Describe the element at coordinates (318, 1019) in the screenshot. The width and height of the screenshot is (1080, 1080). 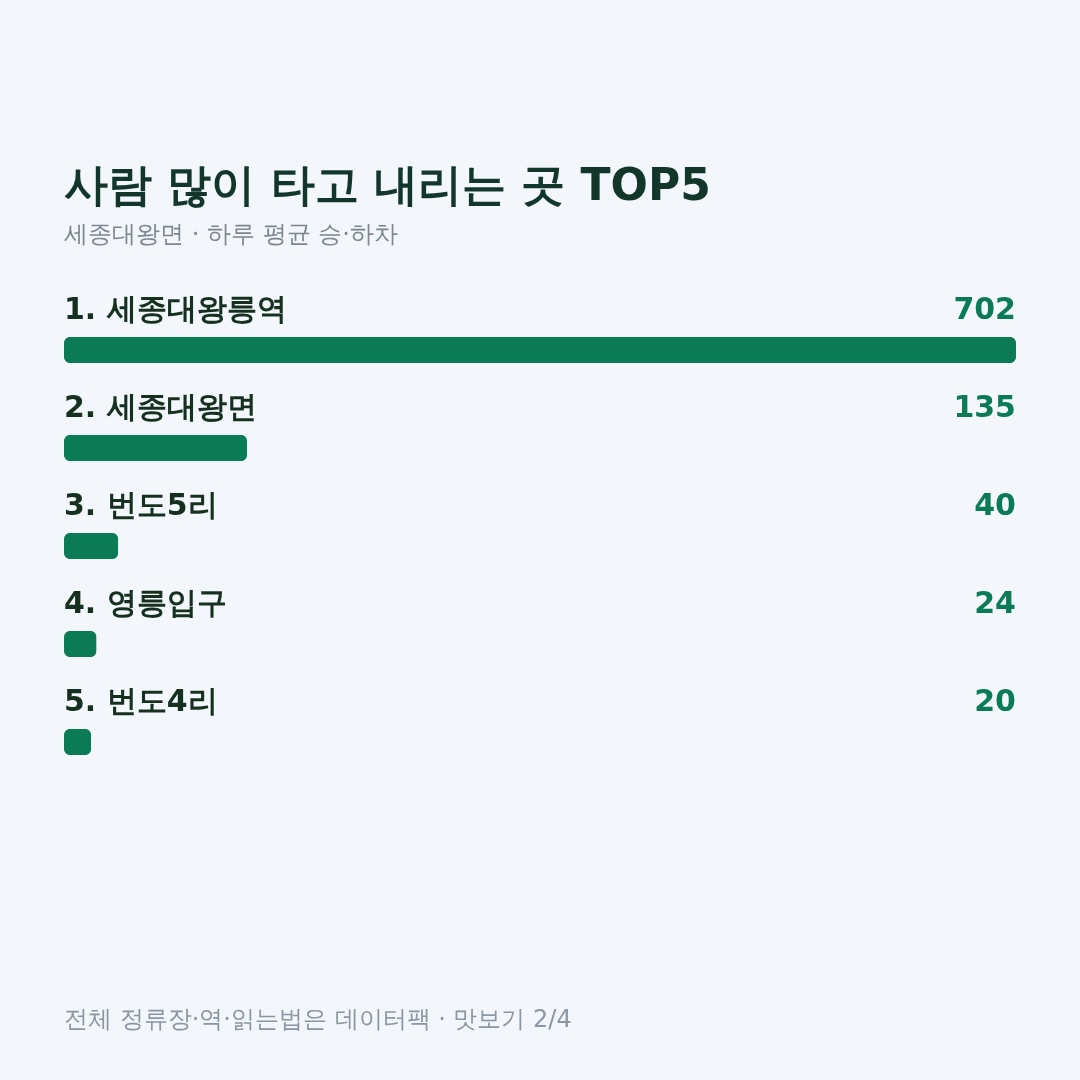
I see `text: 전체 정류장·역·읽는법은 데이터팩 · 맛보기 2/4` at that location.